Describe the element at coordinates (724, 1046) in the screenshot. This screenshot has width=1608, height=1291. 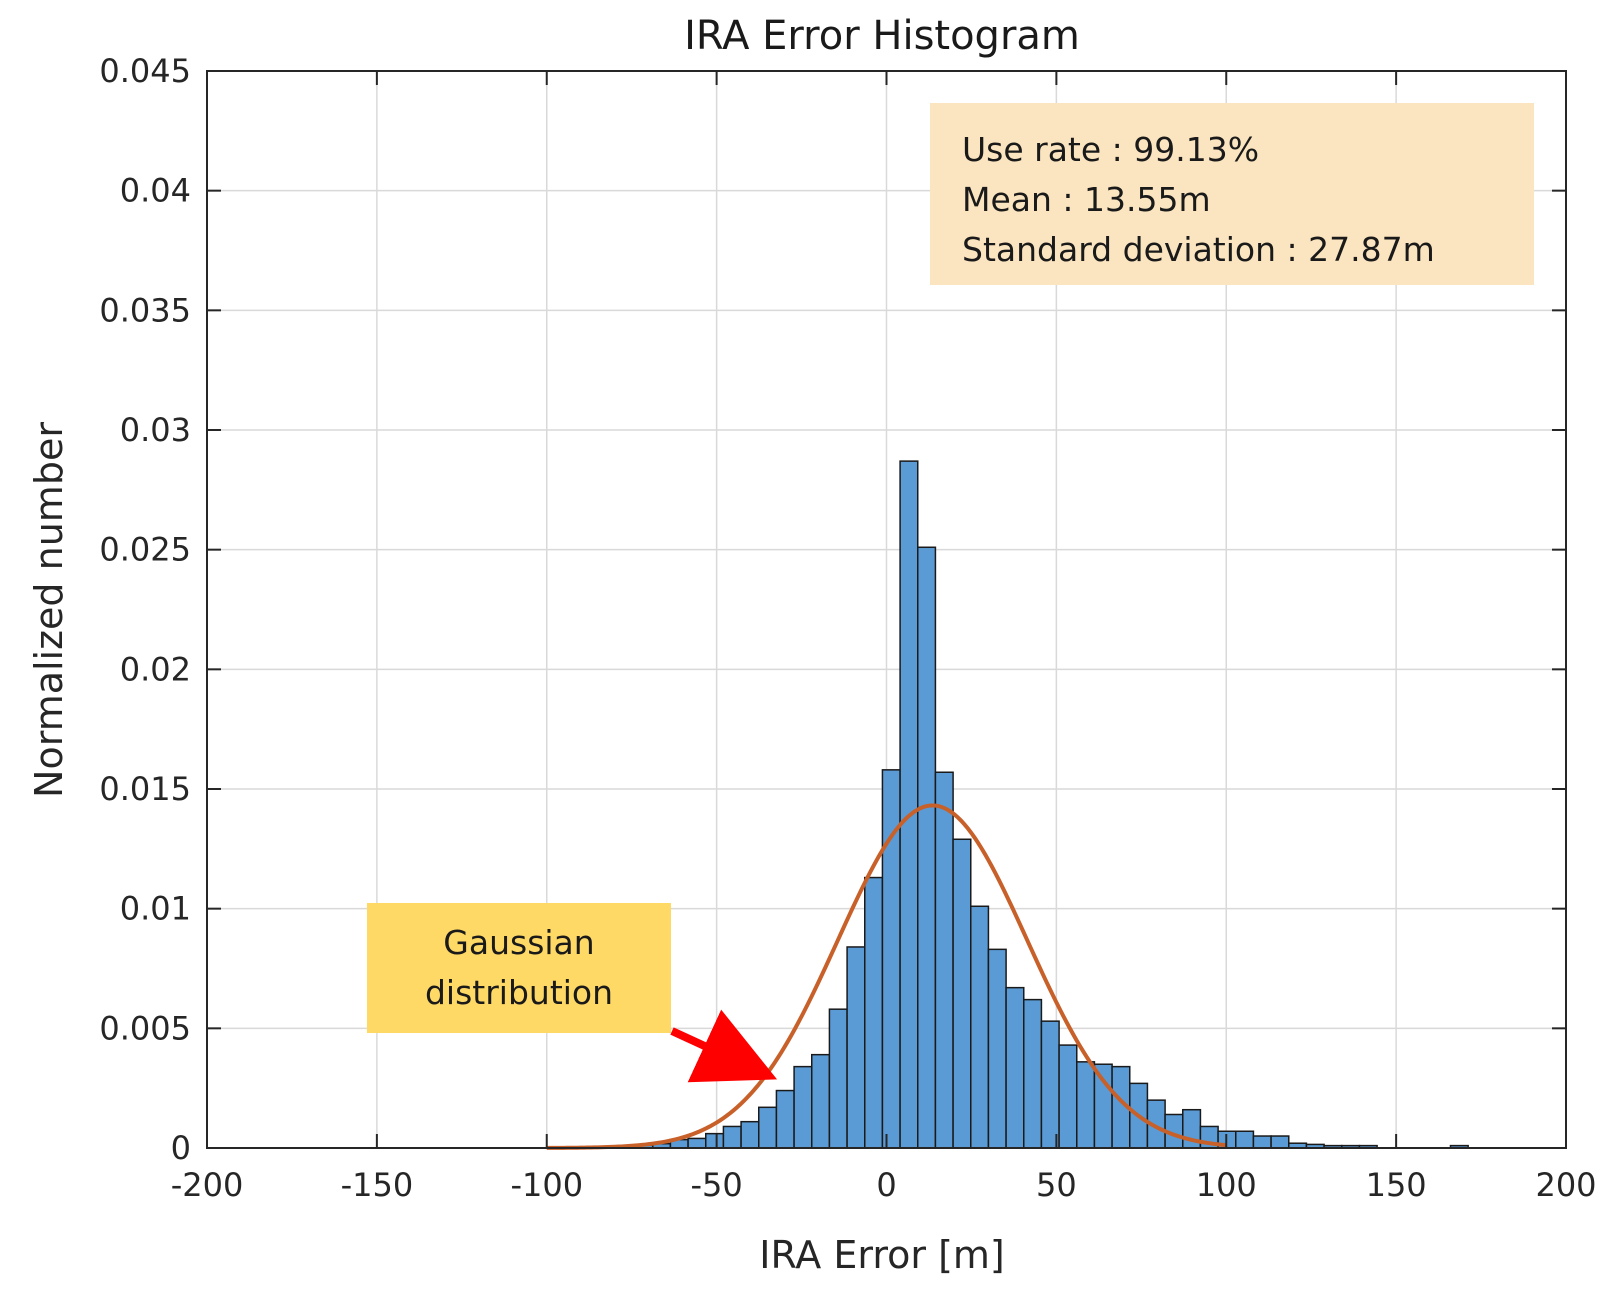
I see `annotation-arrow` at that location.